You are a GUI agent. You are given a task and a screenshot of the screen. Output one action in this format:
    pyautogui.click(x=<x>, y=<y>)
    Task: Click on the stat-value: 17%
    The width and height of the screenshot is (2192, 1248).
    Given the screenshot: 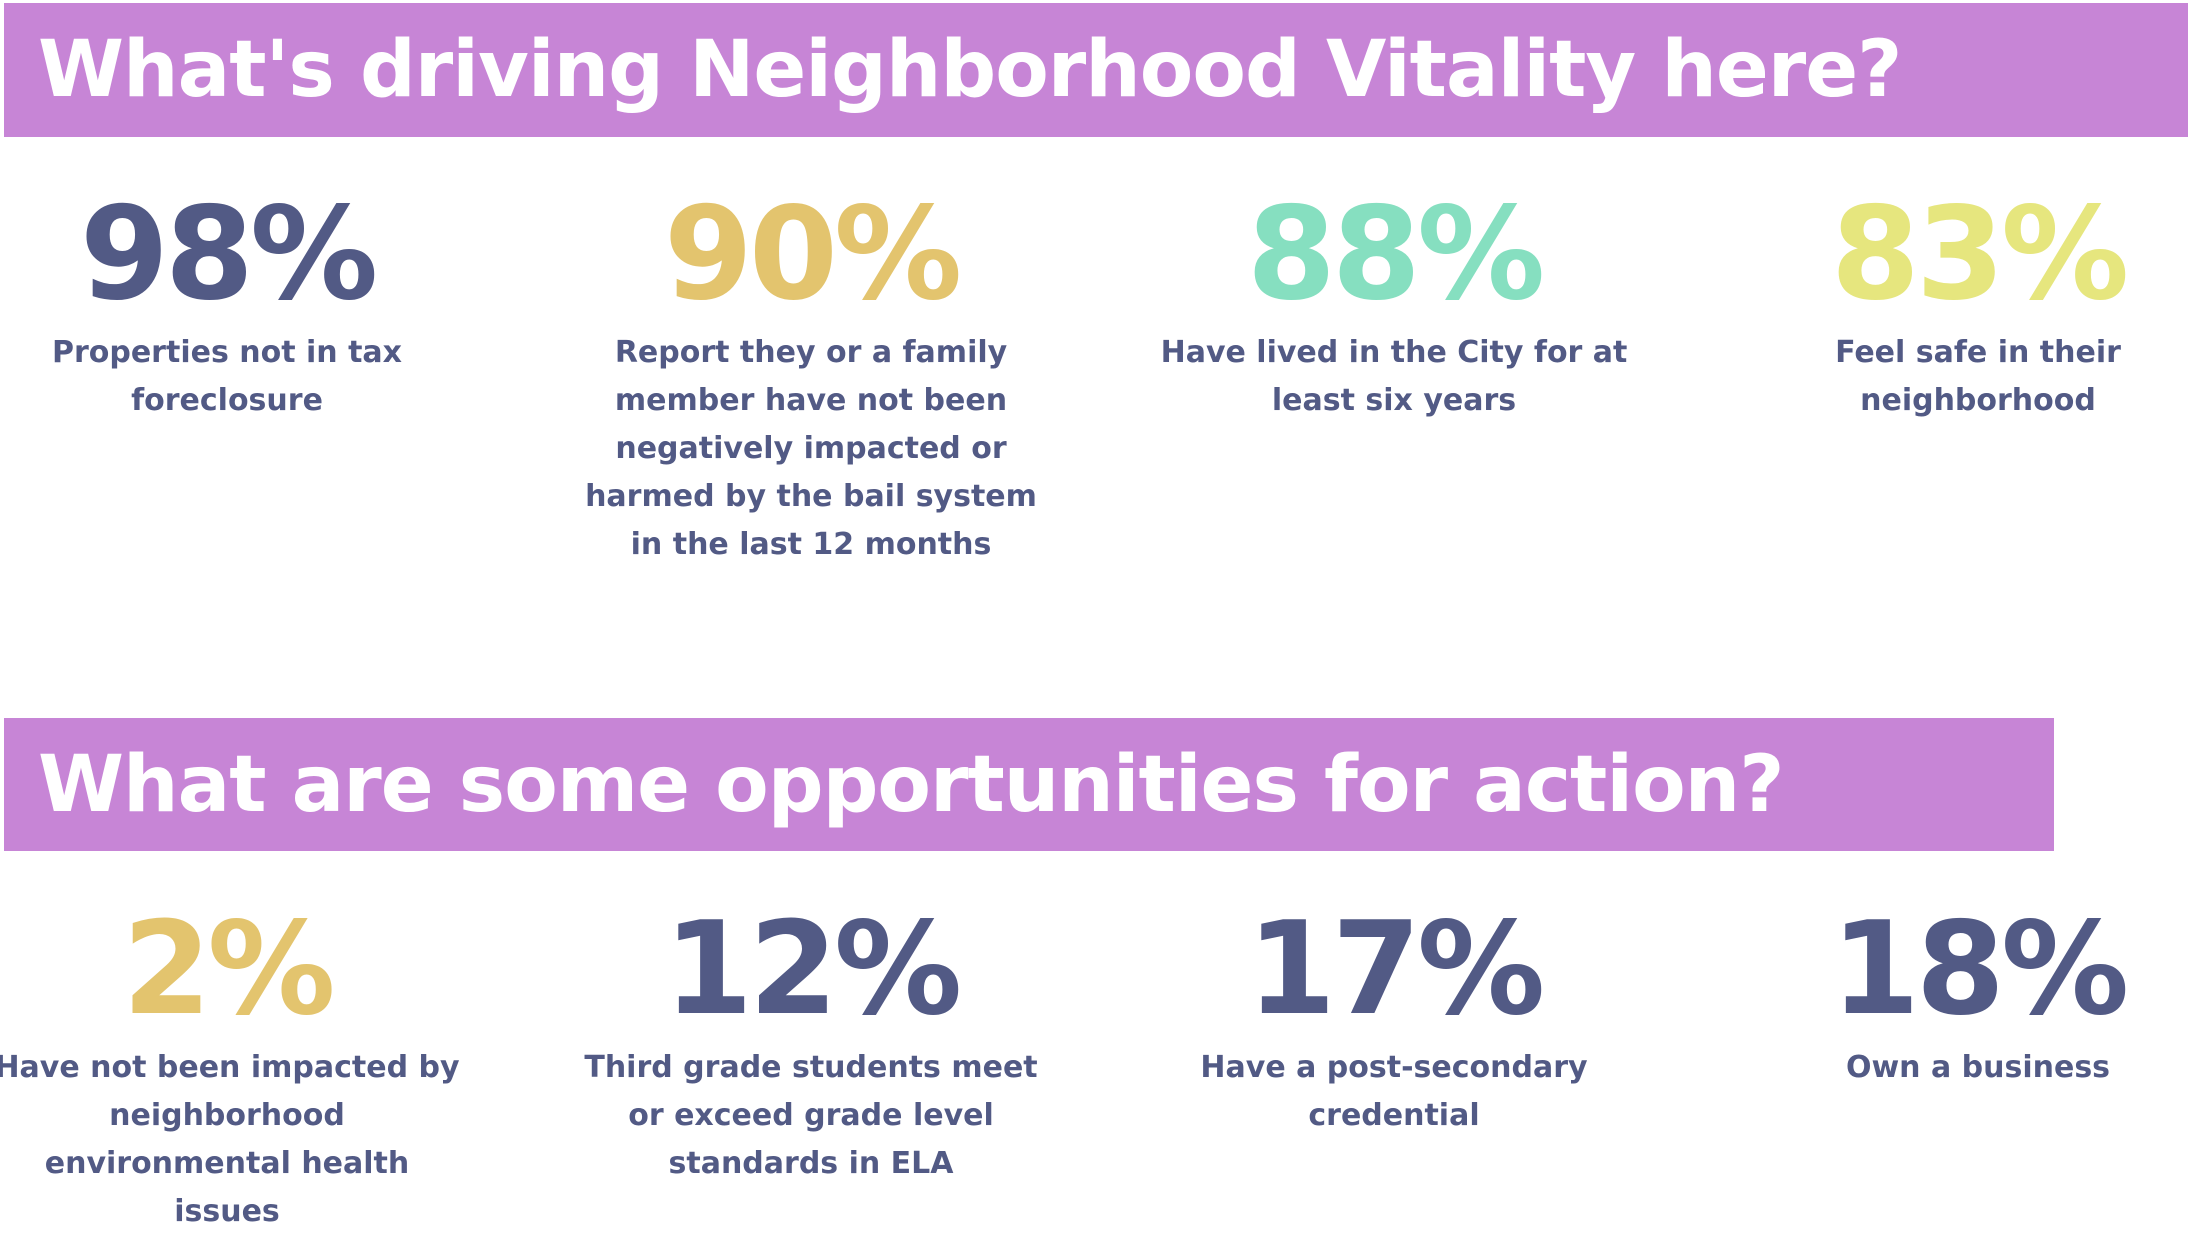 What is the action you would take?
    pyautogui.click(x=1395, y=969)
    